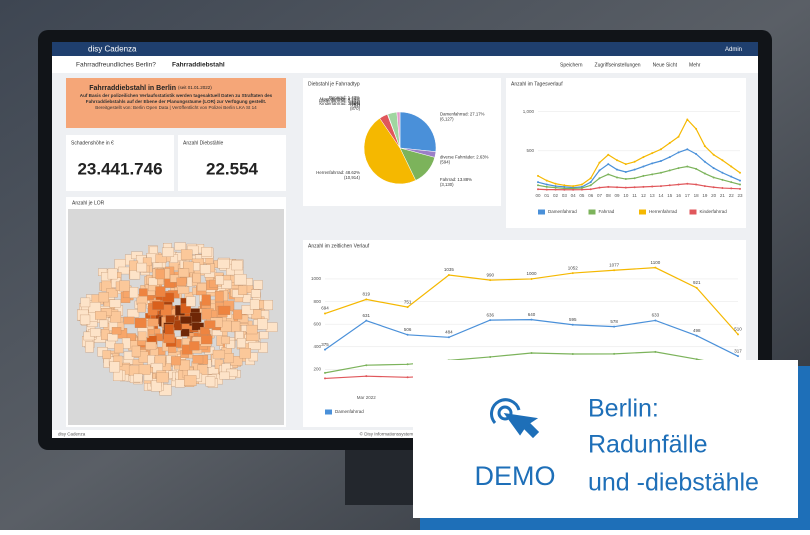 The image size is (810, 535). What do you see at coordinates (609, 195) in the screenshot?
I see `x-tick-label: 08` at bounding box center [609, 195].